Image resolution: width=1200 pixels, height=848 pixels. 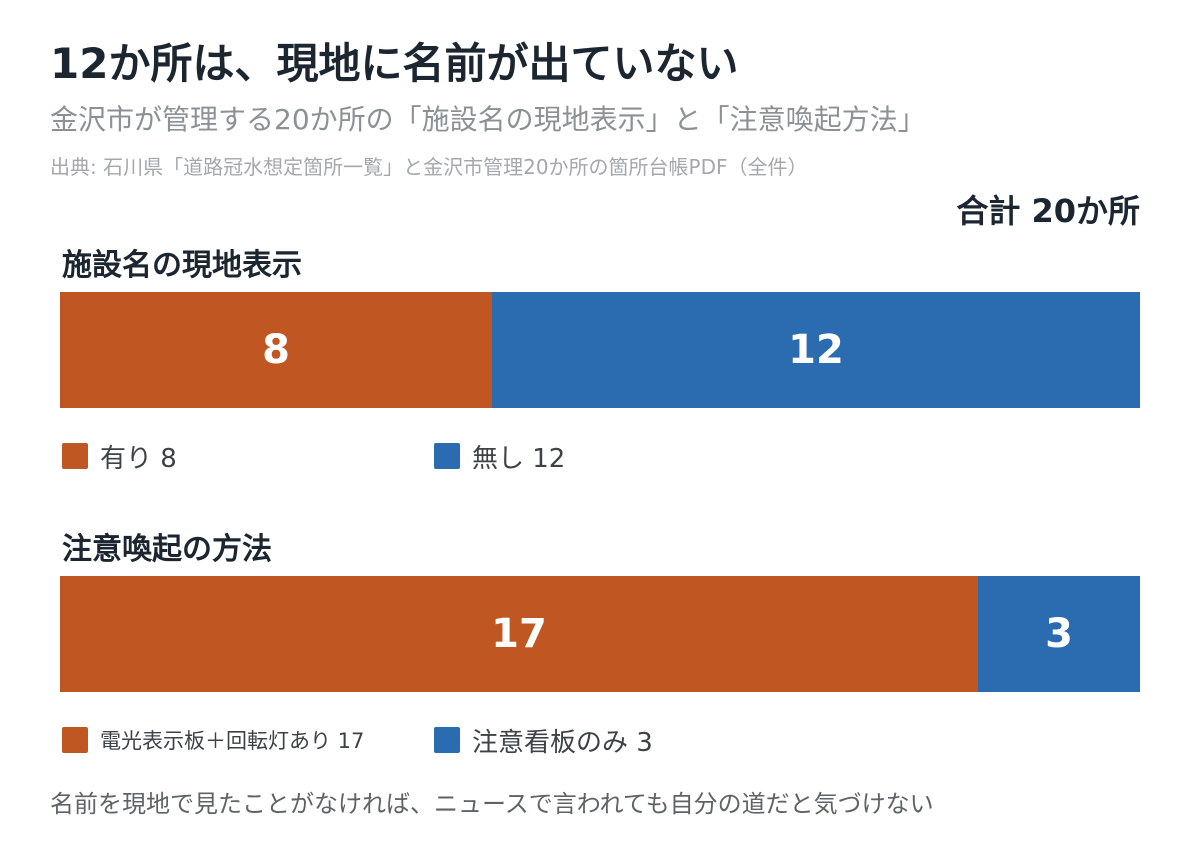 I want to click on chart2-legend: 電光表示板＋回転灯あり 17 注意看板のみ 3, so click(x=602, y=740).